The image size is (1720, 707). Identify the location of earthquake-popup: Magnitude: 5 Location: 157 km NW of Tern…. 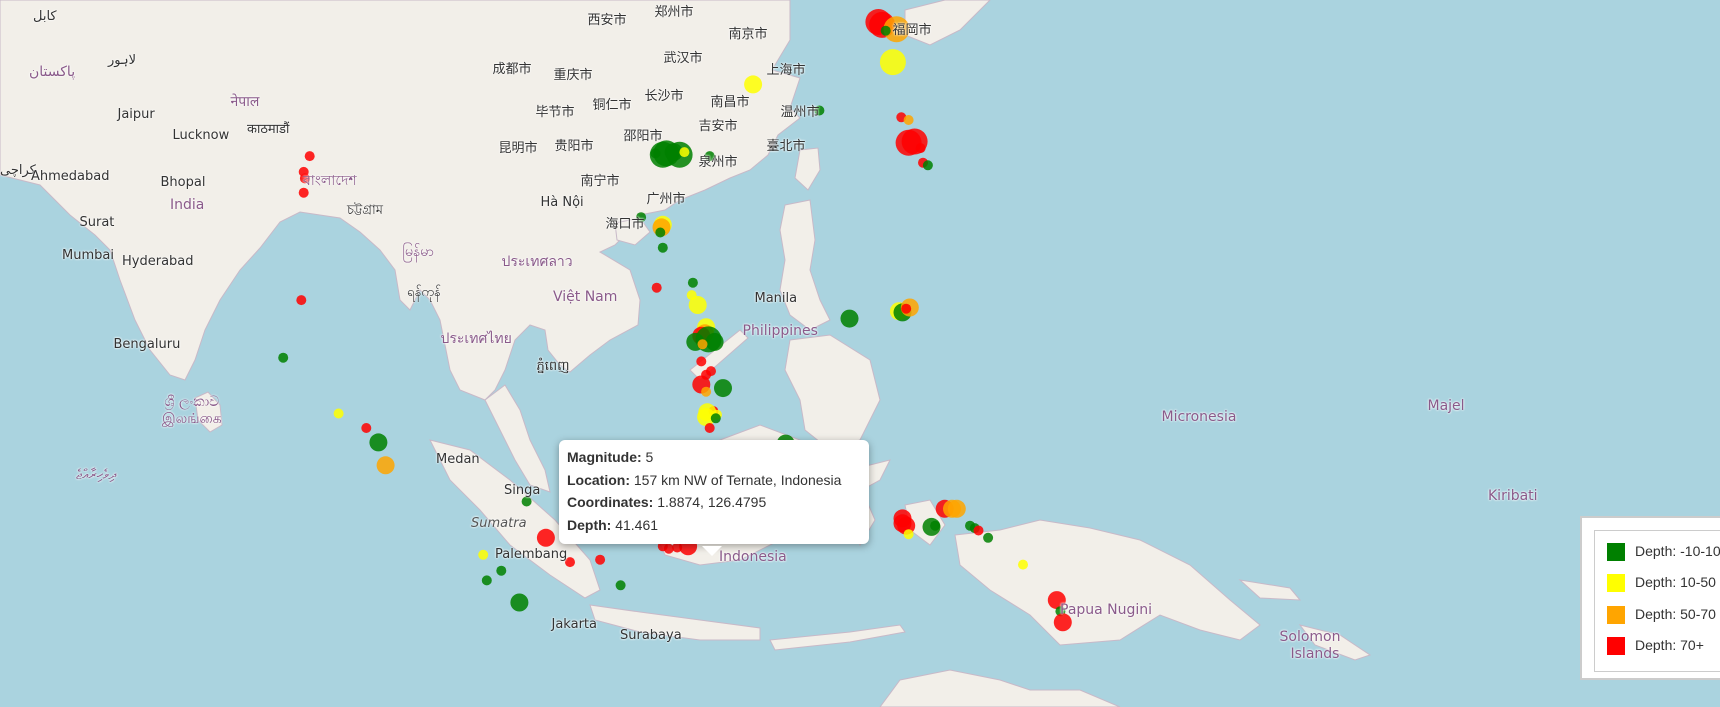
(714, 492).